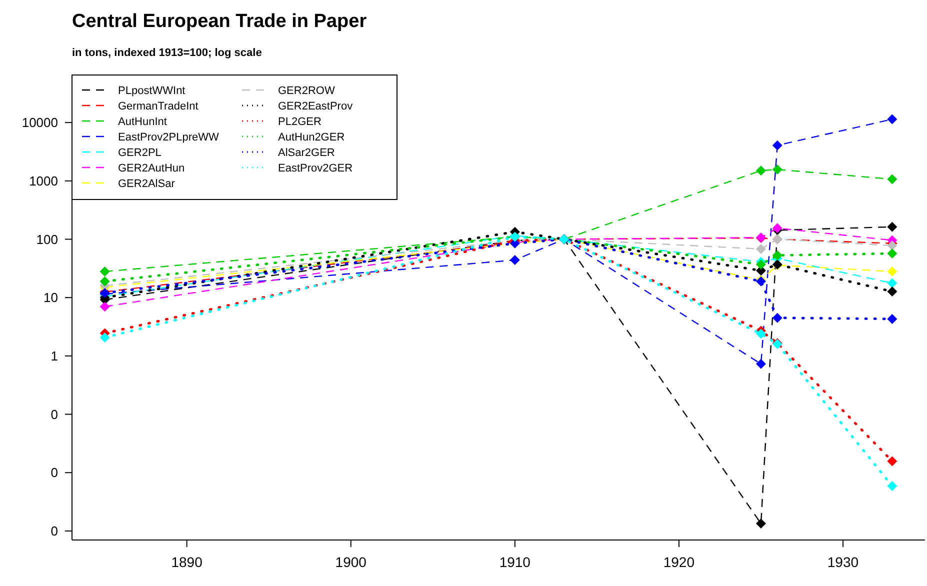 The height and width of the screenshot is (586, 927). What do you see at coordinates (147, 184) in the screenshot?
I see `legend-label: GER2AlSar` at bounding box center [147, 184].